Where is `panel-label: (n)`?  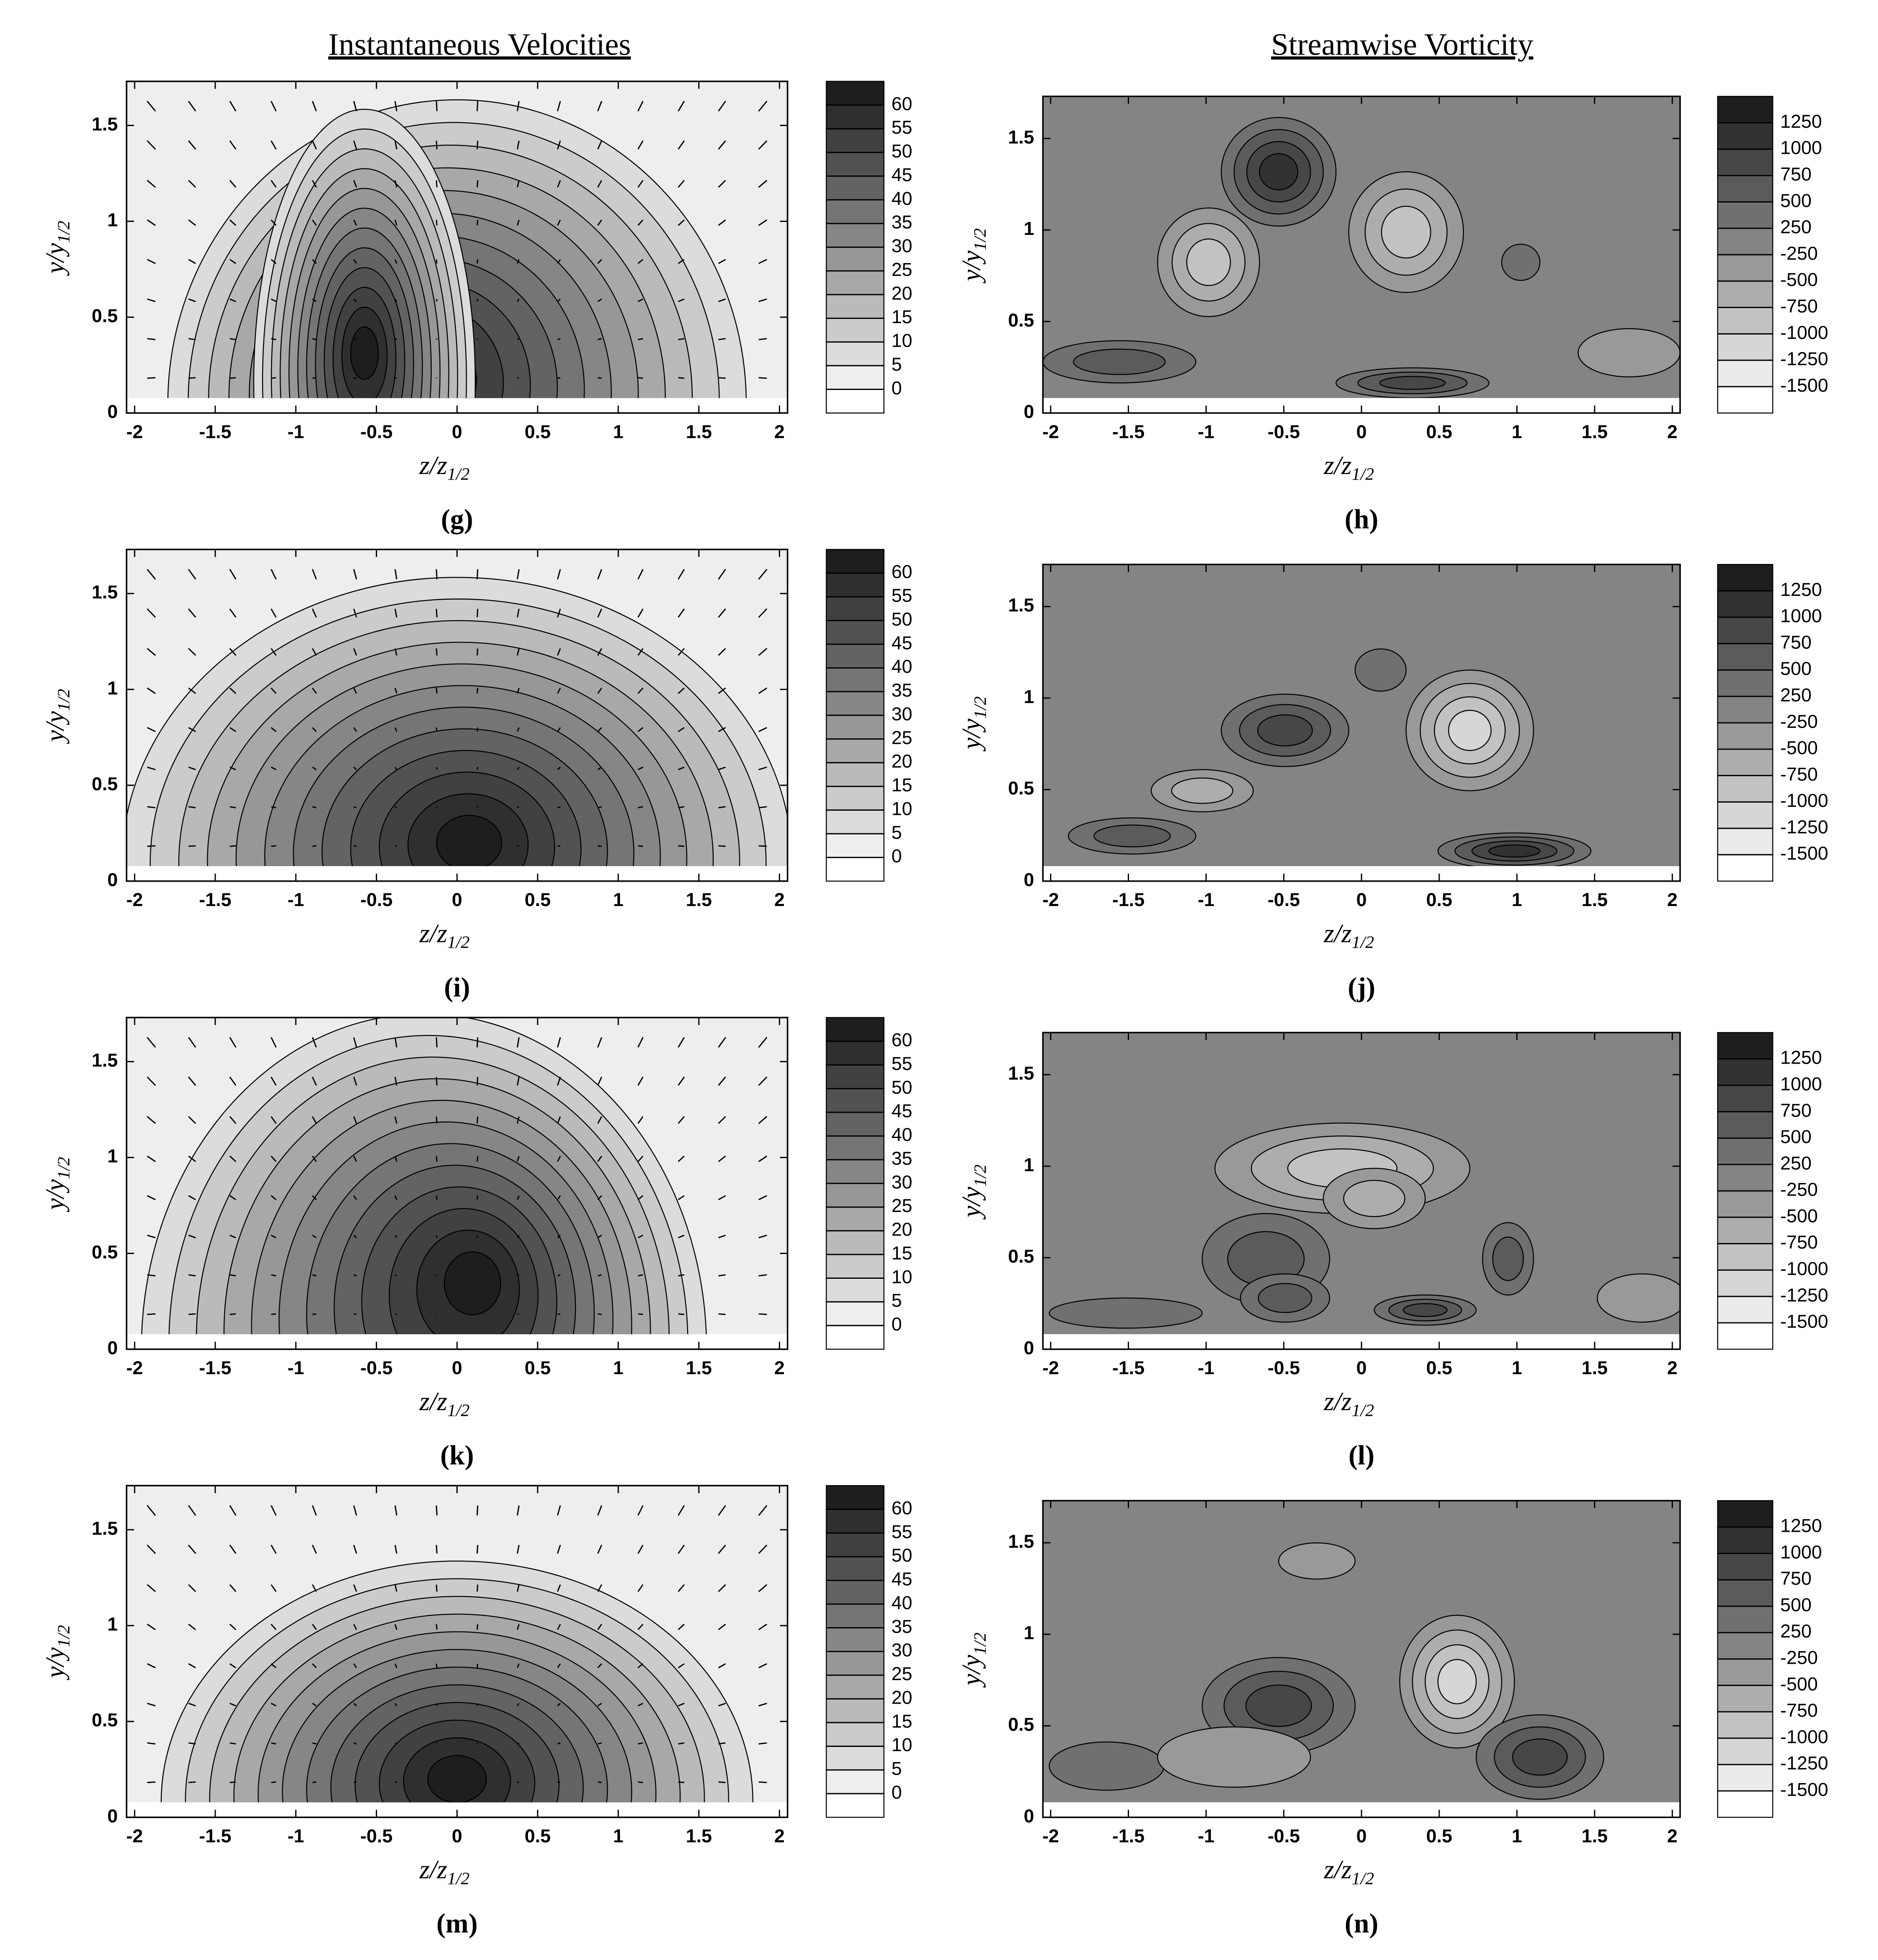 panel-label: (n) is located at coordinates (1361, 1924).